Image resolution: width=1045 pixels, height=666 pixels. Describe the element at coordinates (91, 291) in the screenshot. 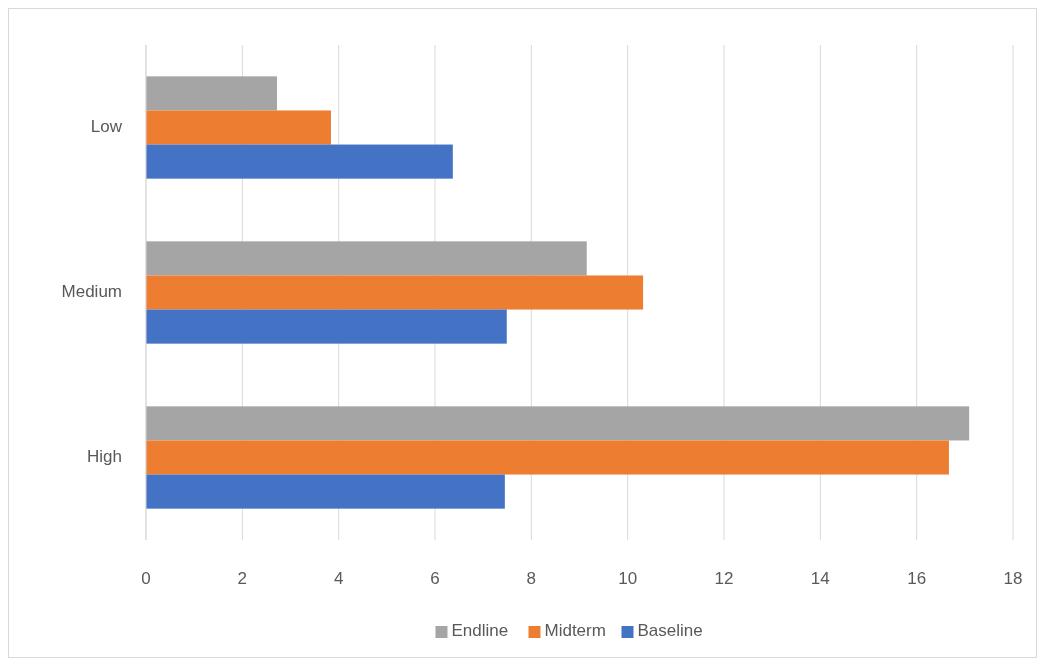

I see `y-tick-label: Medium` at that location.